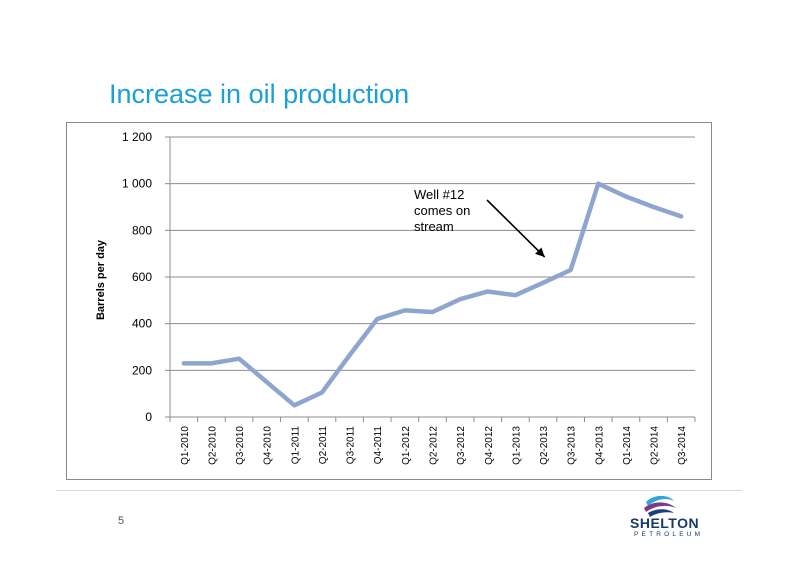  I want to click on x-tick-label: Q2-2014, so click(655, 445).